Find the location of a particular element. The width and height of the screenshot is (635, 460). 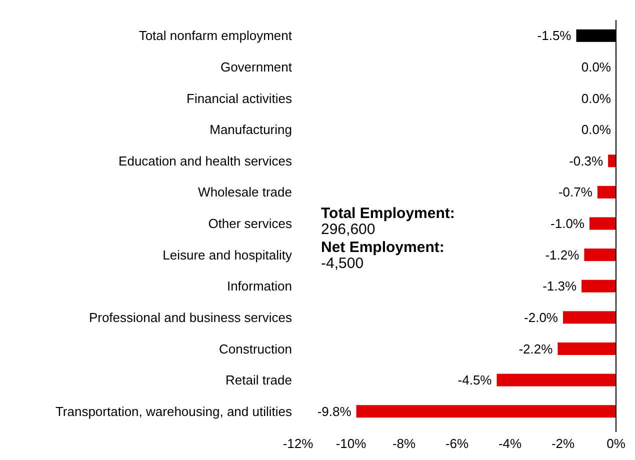

x-tick-label: -12% is located at coordinates (298, 443).